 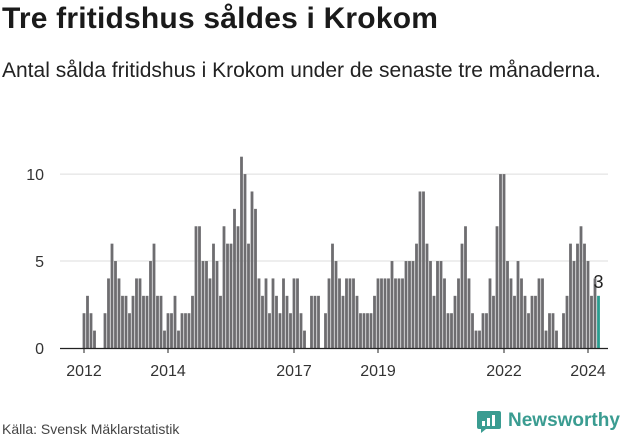 What do you see at coordinates (489, 422) in the screenshot?
I see `newsworthy-icon` at bounding box center [489, 422].